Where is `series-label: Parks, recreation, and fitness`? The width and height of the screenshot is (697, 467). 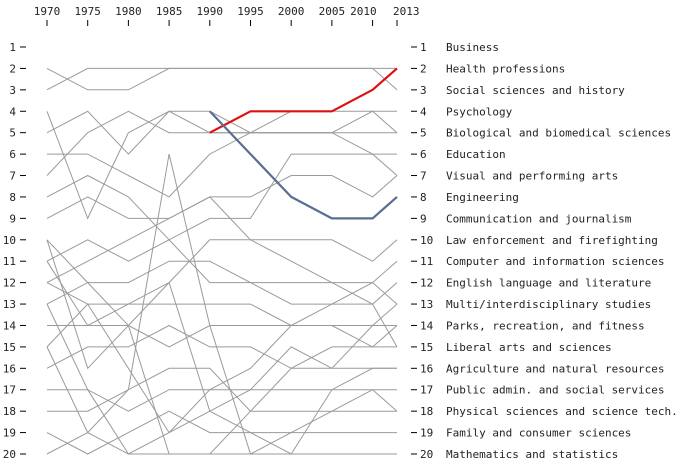
series-label: Parks, recreation, and fitness is located at coordinates (545, 325).